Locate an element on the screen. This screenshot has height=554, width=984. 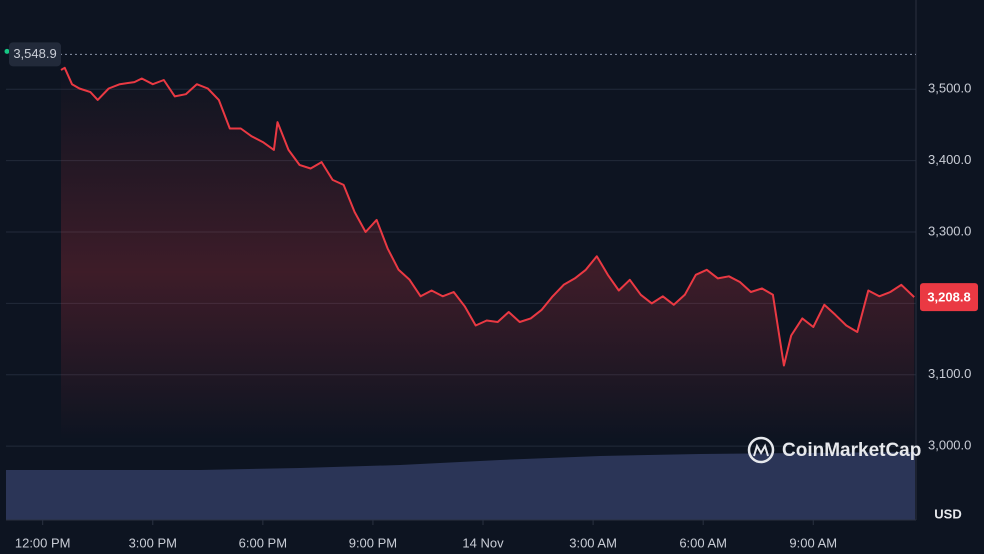
high-label-box is located at coordinates (35, 54).